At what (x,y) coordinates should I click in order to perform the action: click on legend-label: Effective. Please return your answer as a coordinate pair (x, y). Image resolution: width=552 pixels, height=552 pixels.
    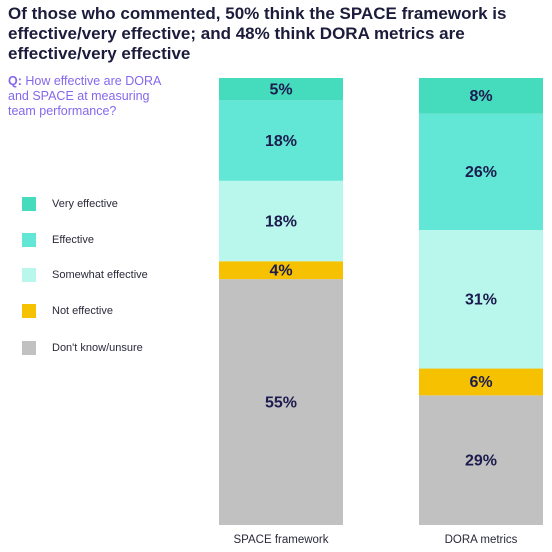
    Looking at the image, I should click on (73, 240).